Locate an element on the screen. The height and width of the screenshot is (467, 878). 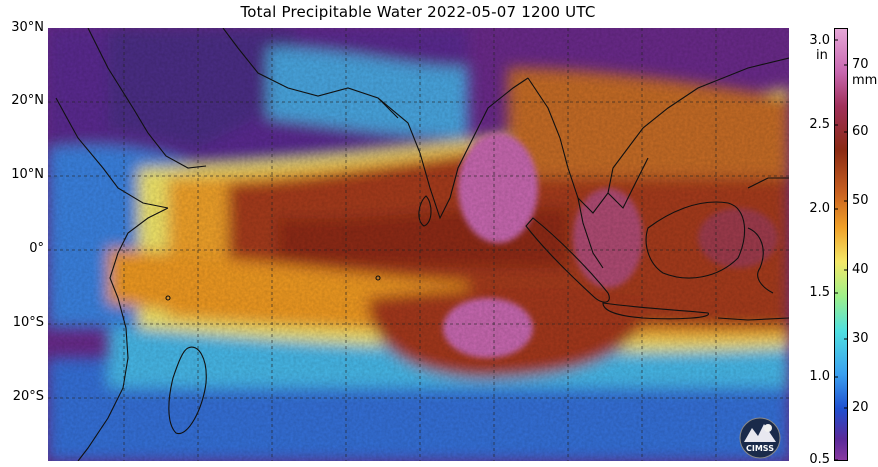
colorbar-mm-tick-50: 50 is located at coordinates (860, 200).